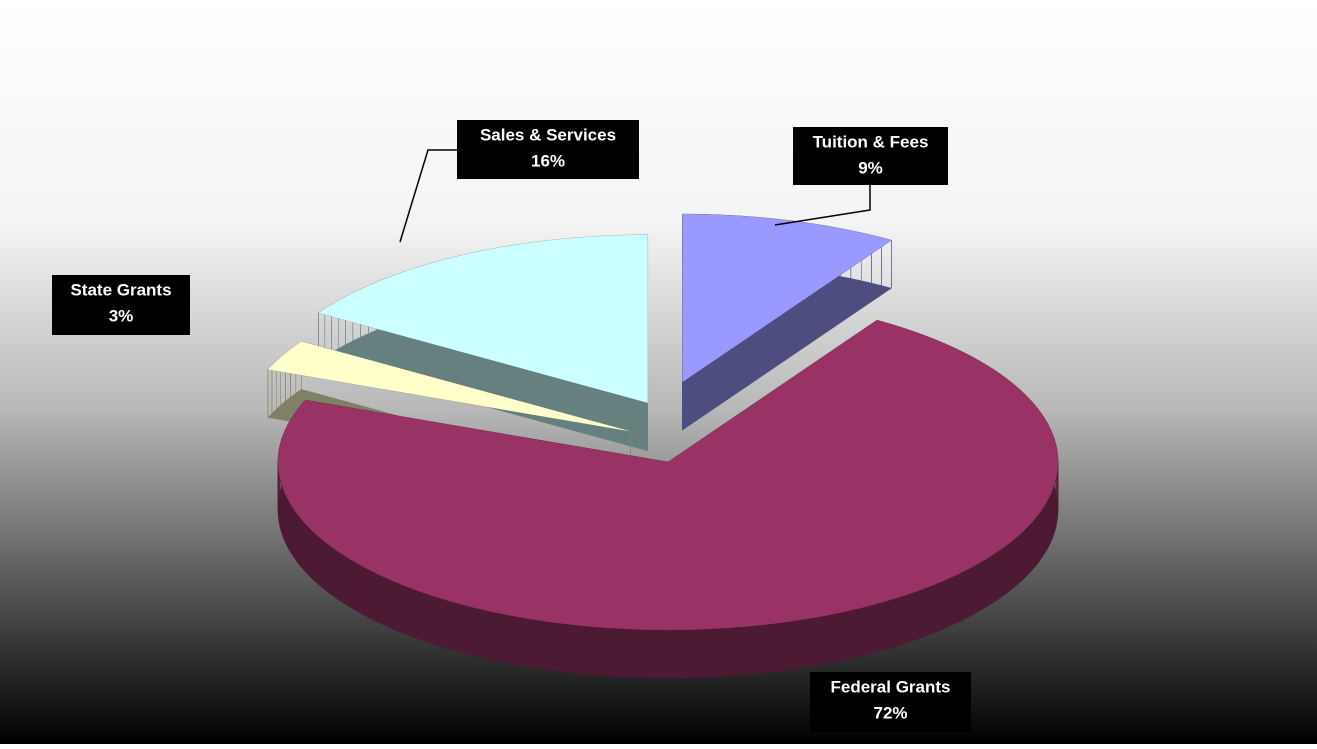  I want to click on bottom-bar, so click(658, 741).